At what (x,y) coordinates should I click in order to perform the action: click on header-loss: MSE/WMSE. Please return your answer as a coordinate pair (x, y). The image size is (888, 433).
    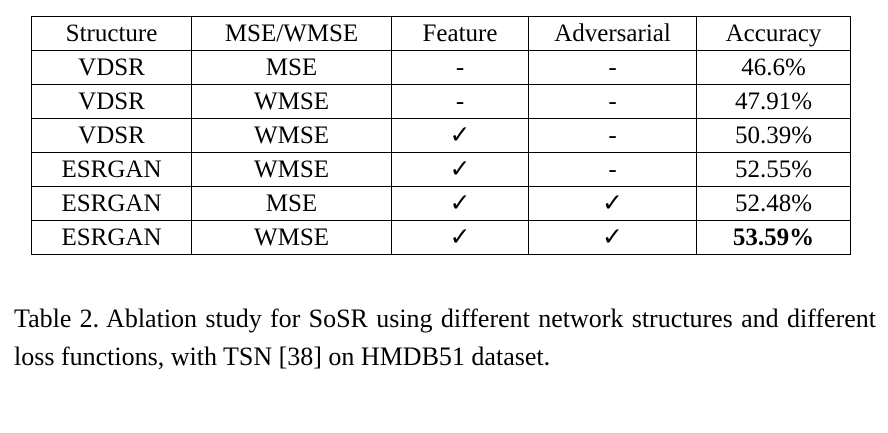
    Looking at the image, I should click on (291, 33).